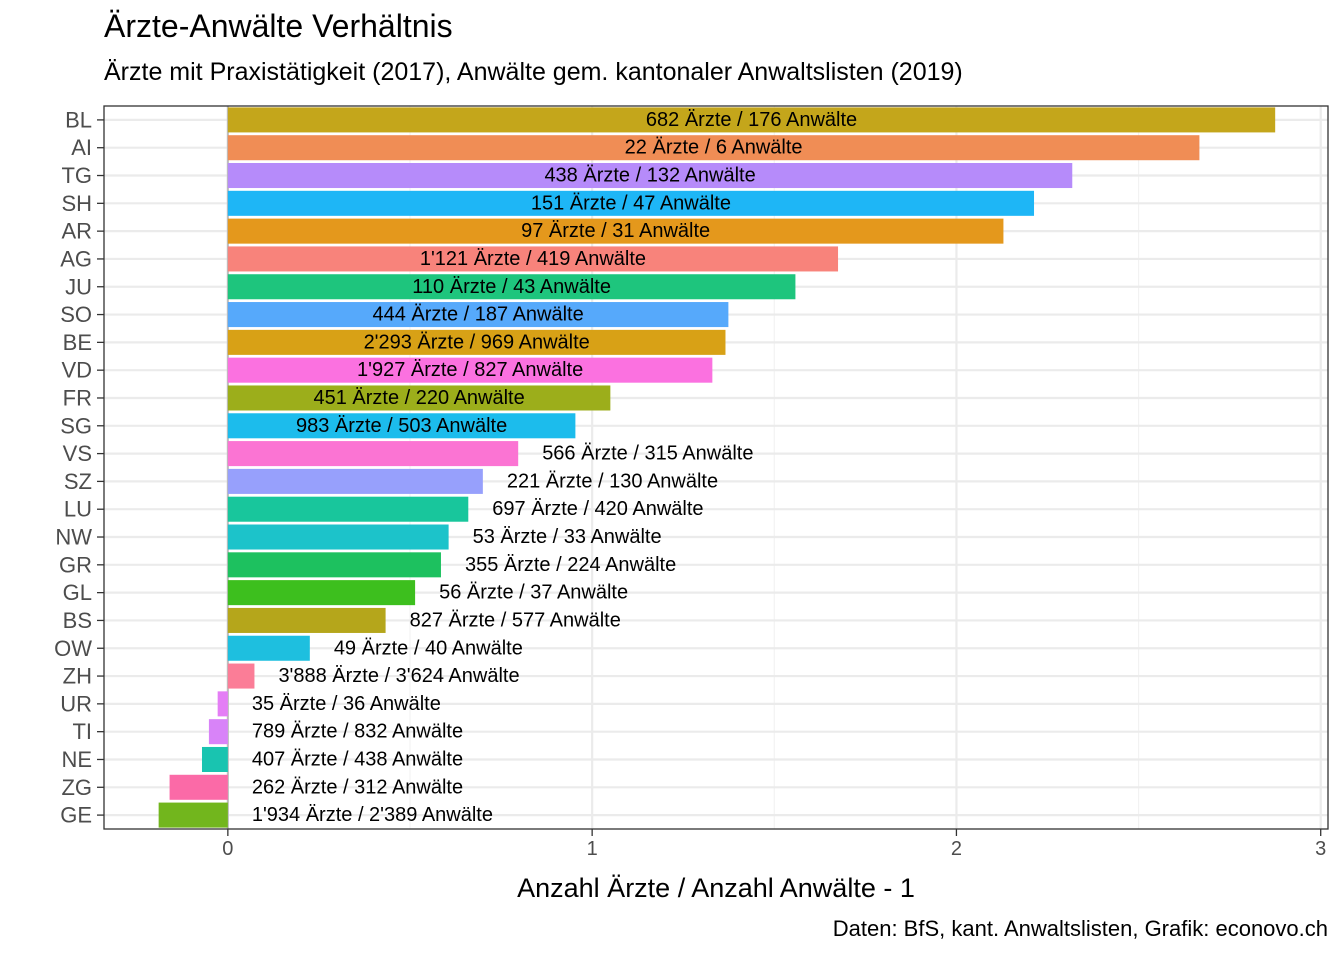  I want to click on y-tick-label-sz: SZ, so click(78, 481).